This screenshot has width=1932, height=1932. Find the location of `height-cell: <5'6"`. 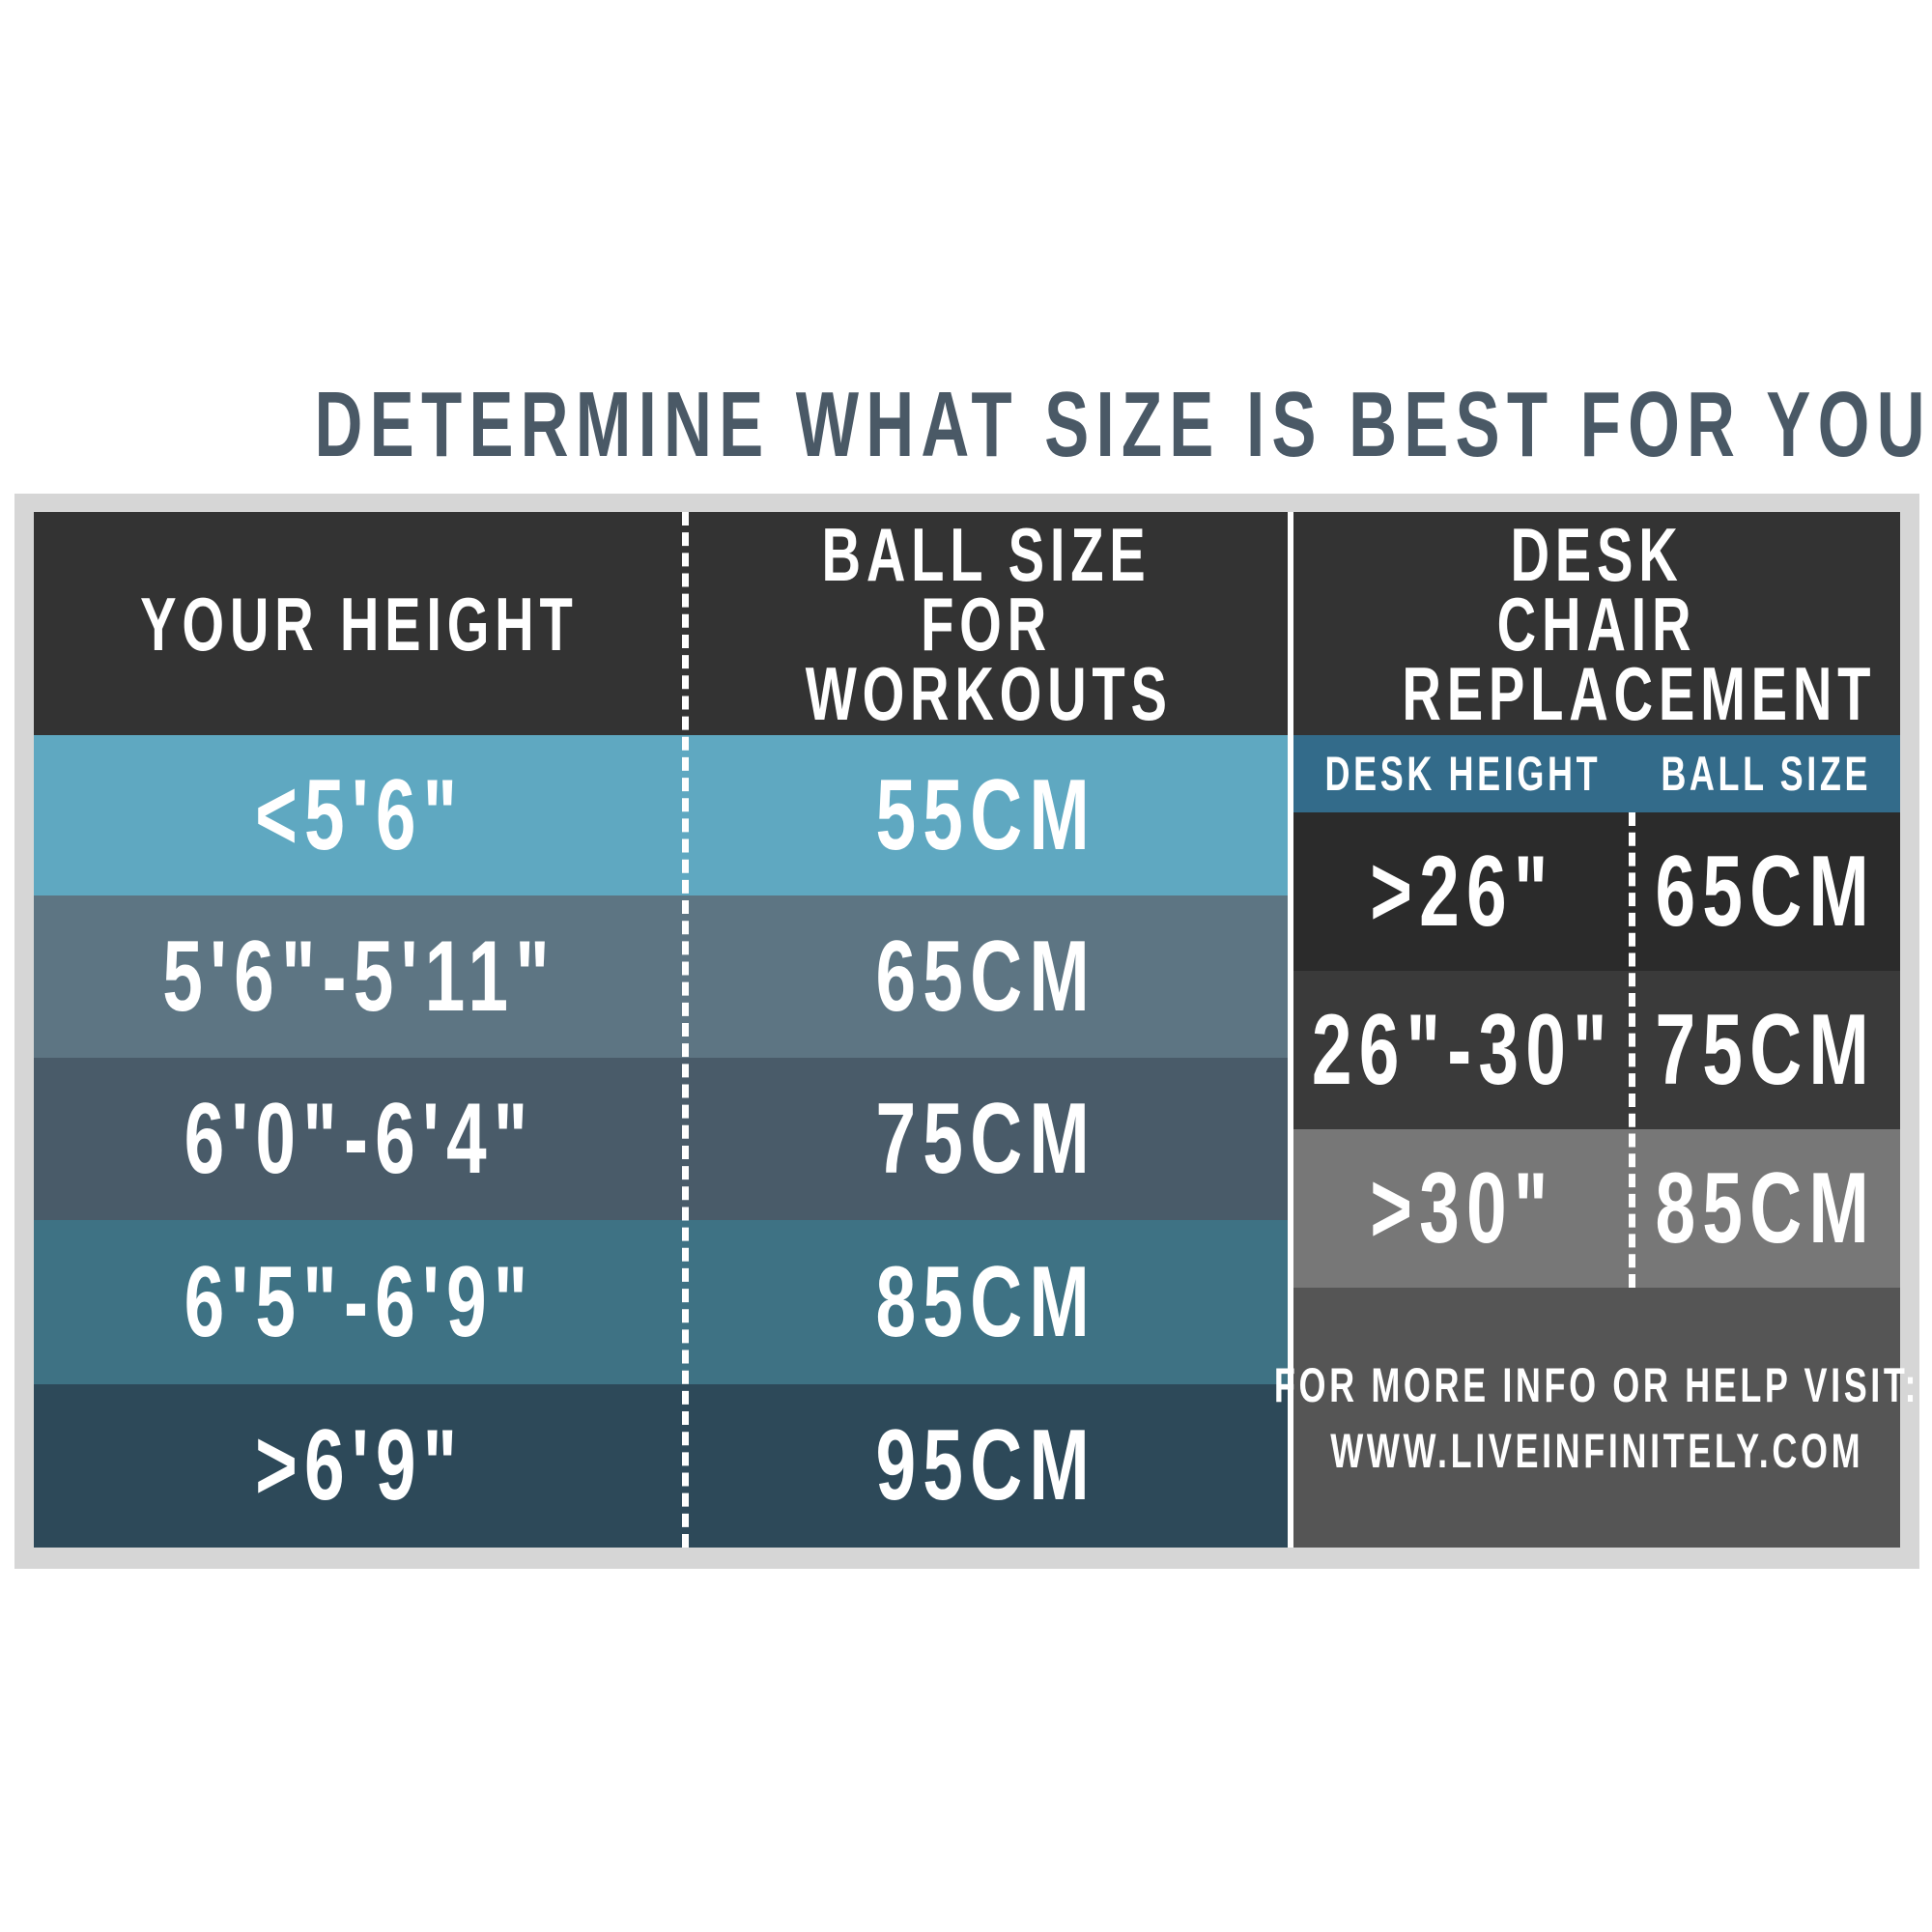

height-cell: <5'6" is located at coordinates (359, 815).